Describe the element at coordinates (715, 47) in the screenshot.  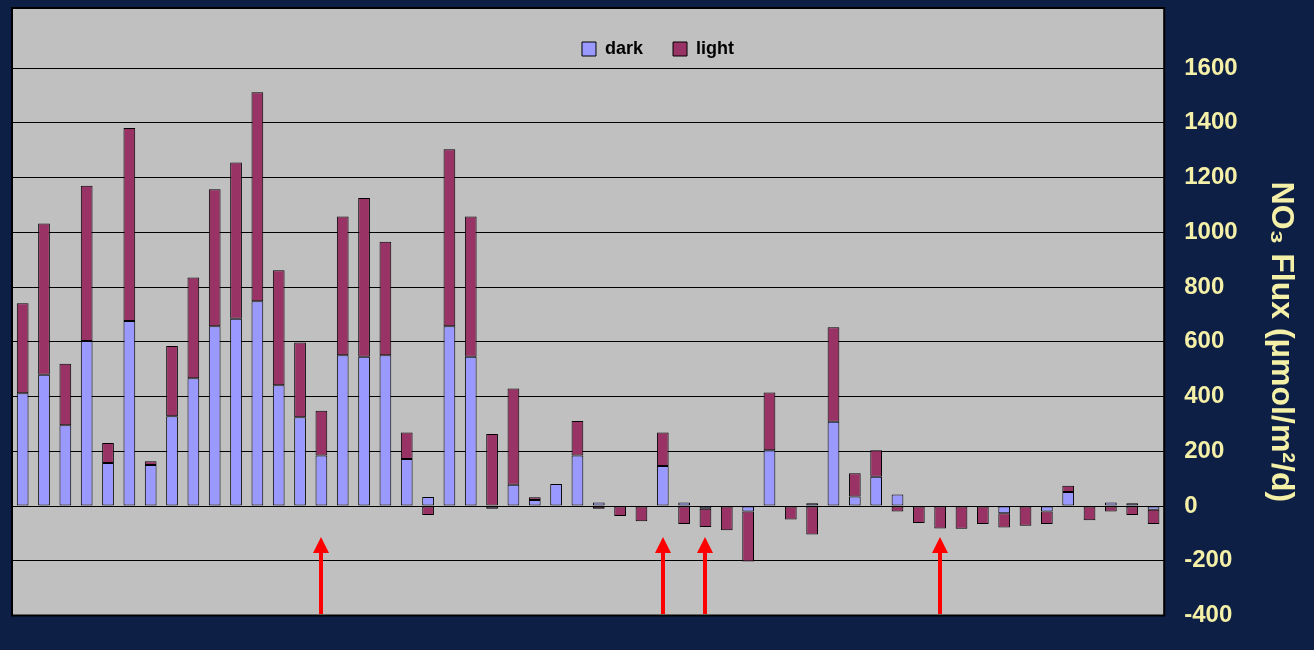
I see `legend-label: light` at that location.